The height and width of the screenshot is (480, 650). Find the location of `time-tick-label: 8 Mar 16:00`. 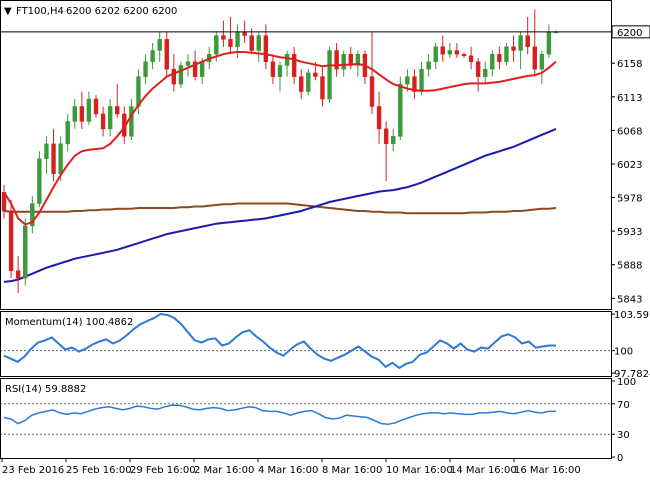

time-tick-label: 8 Mar 16:00 is located at coordinates (352, 470).